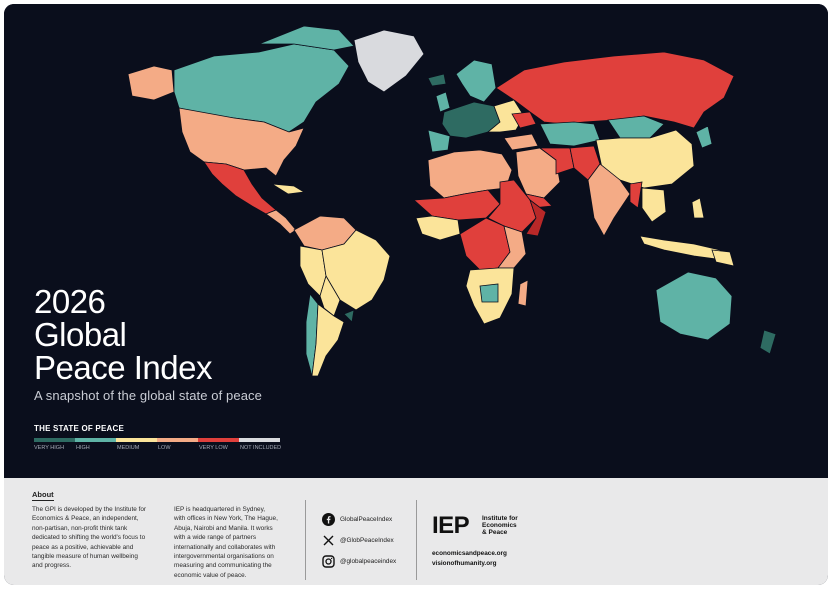 This screenshot has width=832, height=589. What do you see at coordinates (694, 306) in the screenshot?
I see `region-australia` at bounding box center [694, 306].